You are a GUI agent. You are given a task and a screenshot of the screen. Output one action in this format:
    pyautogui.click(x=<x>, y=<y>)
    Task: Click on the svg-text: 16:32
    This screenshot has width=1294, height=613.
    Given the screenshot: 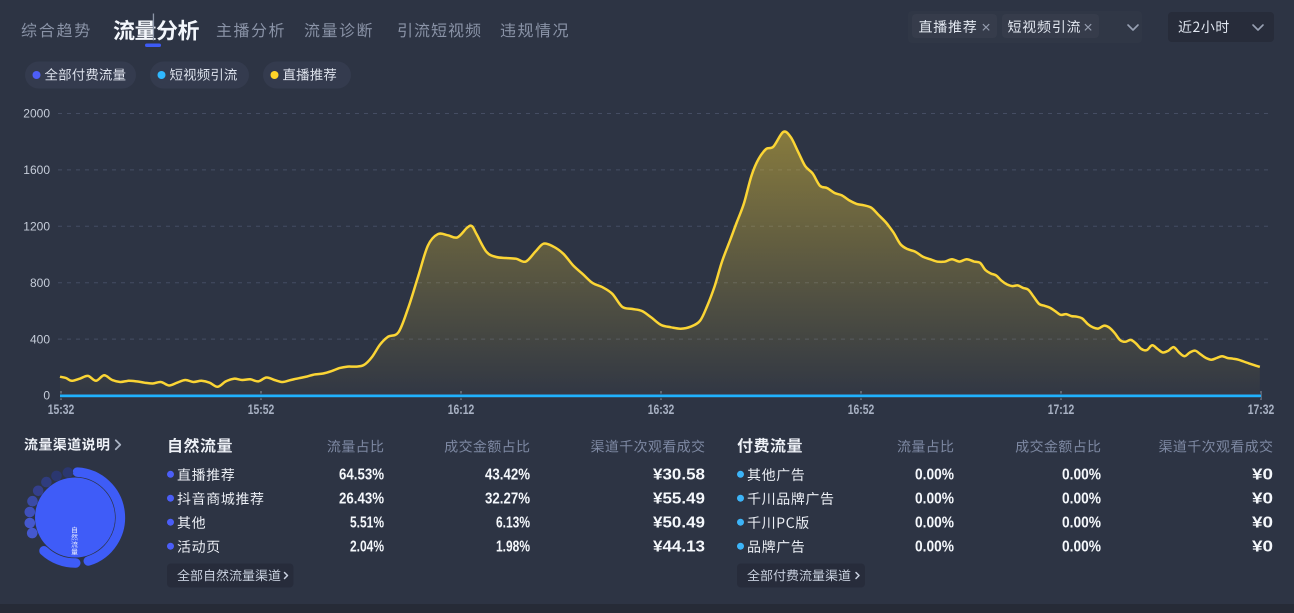 What is the action you would take?
    pyautogui.click(x=661, y=409)
    